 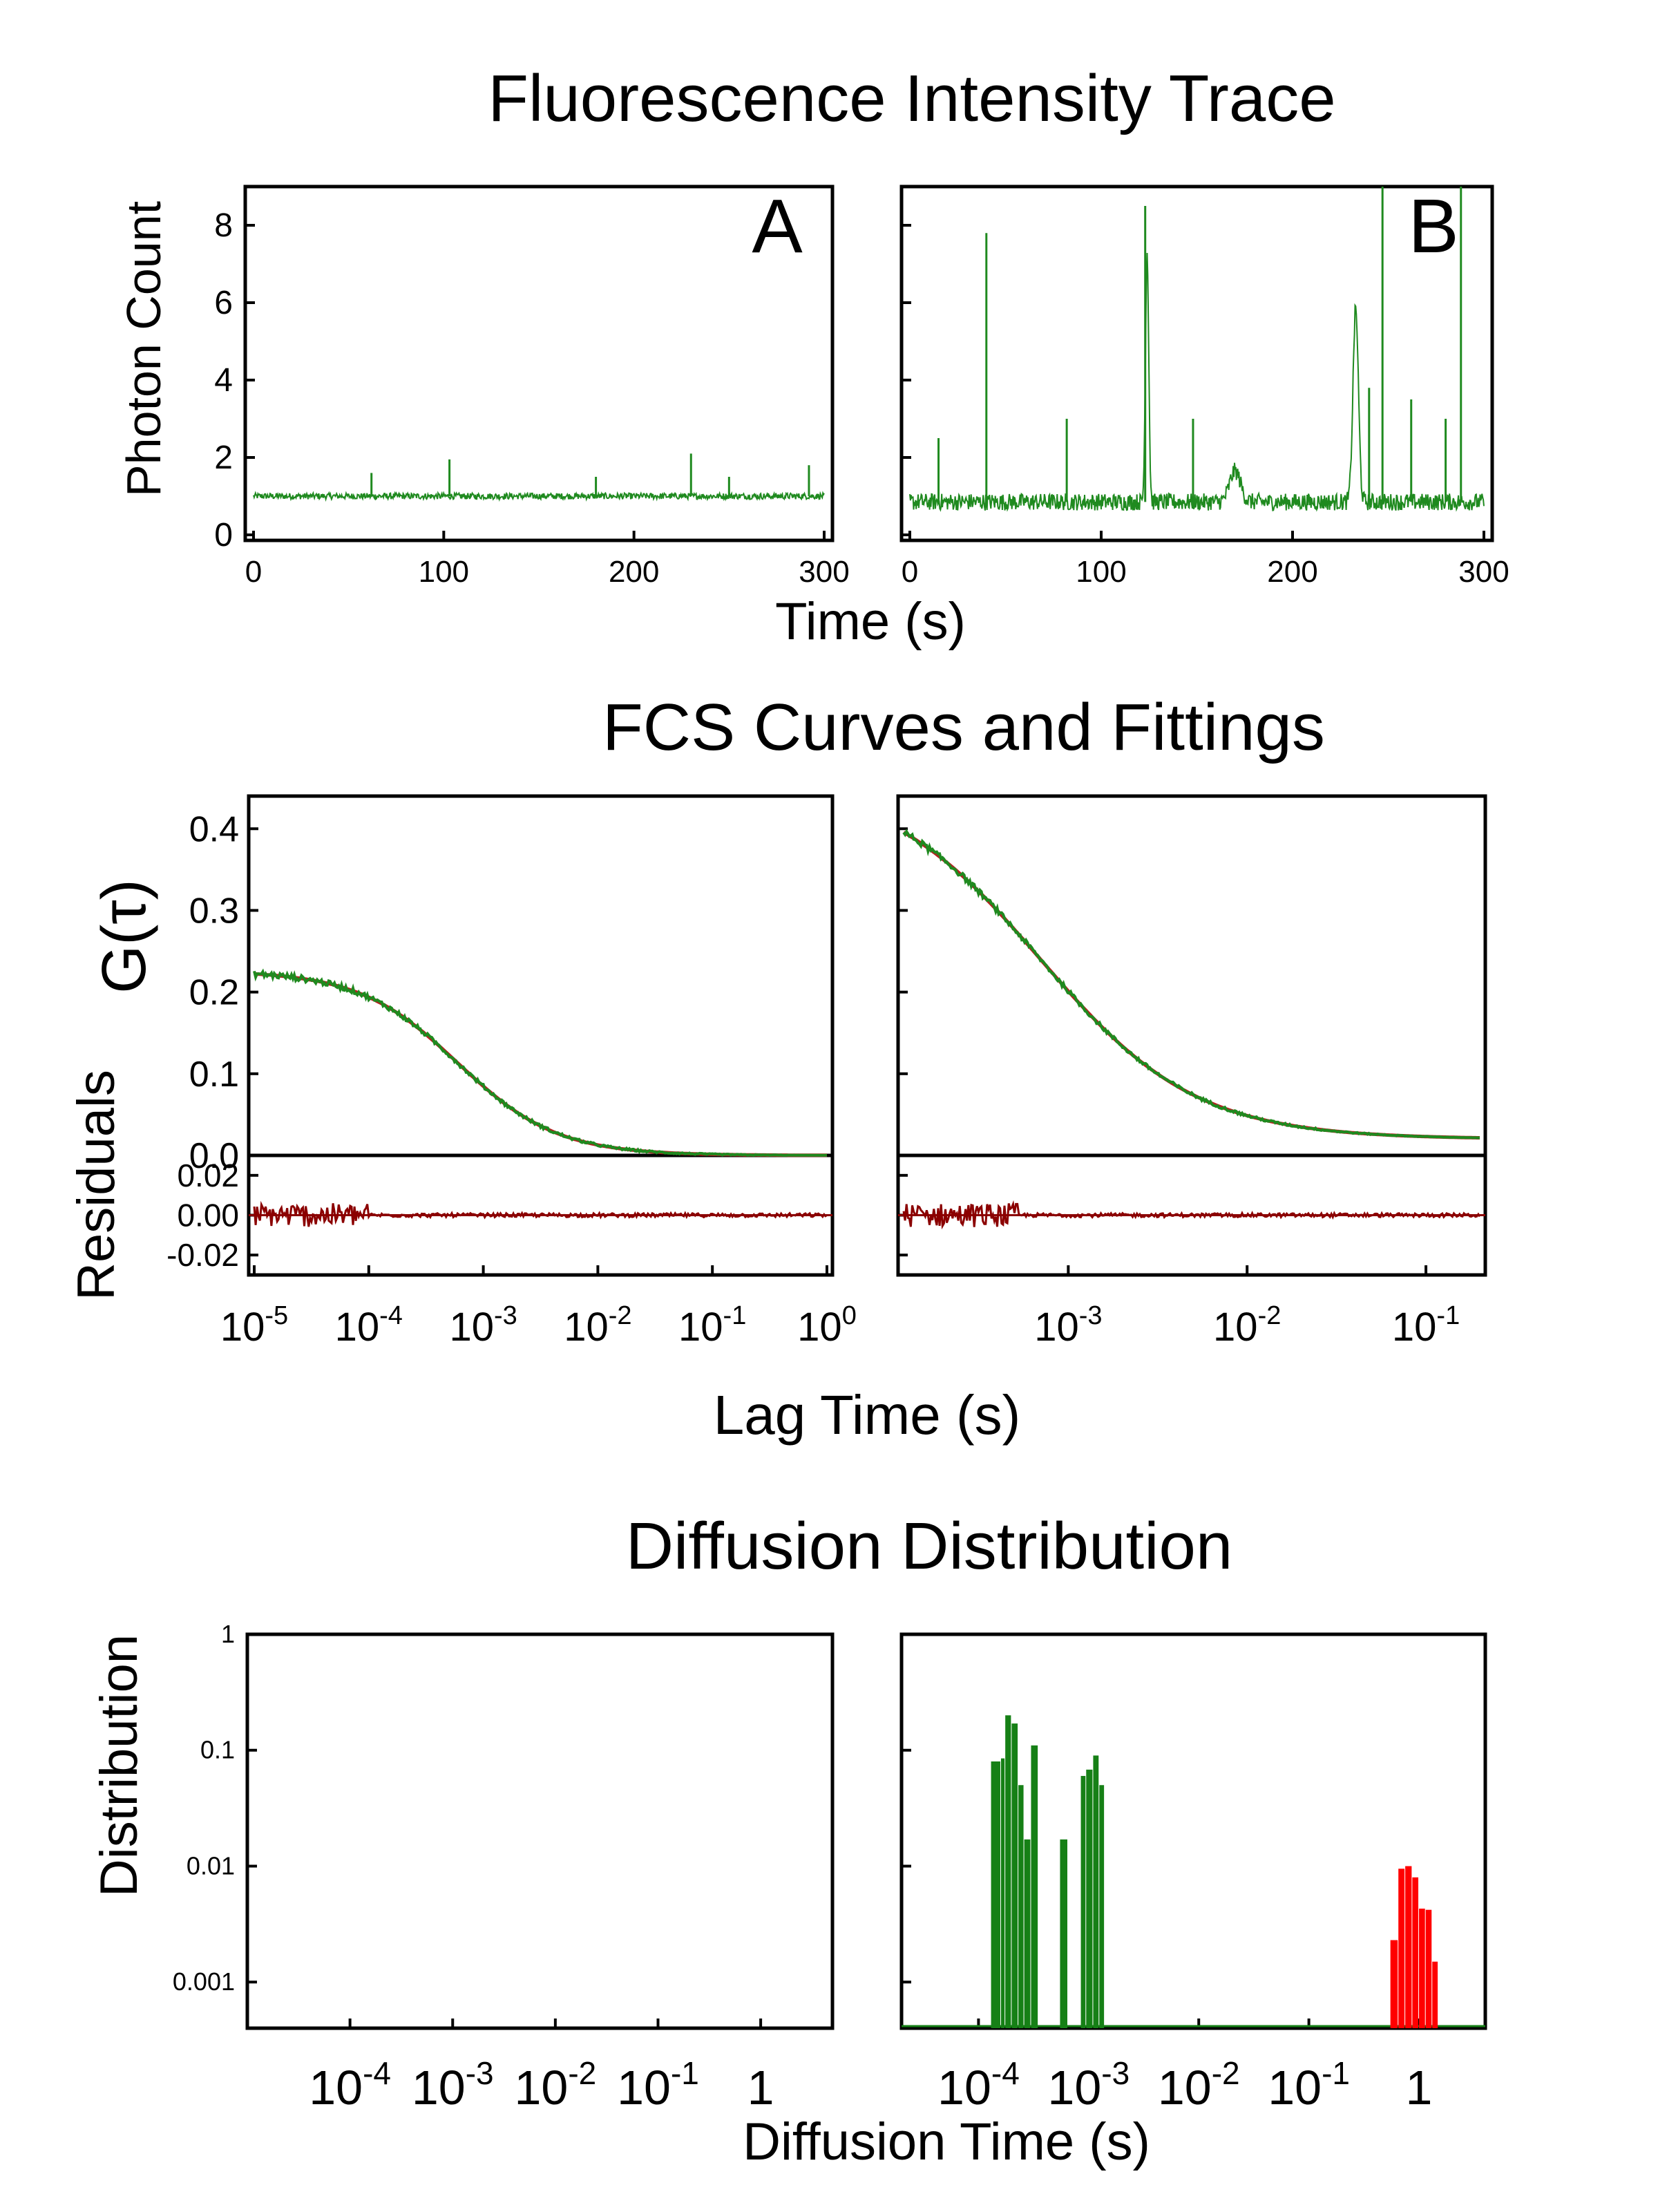 I want to click on fcs-residual-tick-label: -0.02, so click(x=202, y=1255).